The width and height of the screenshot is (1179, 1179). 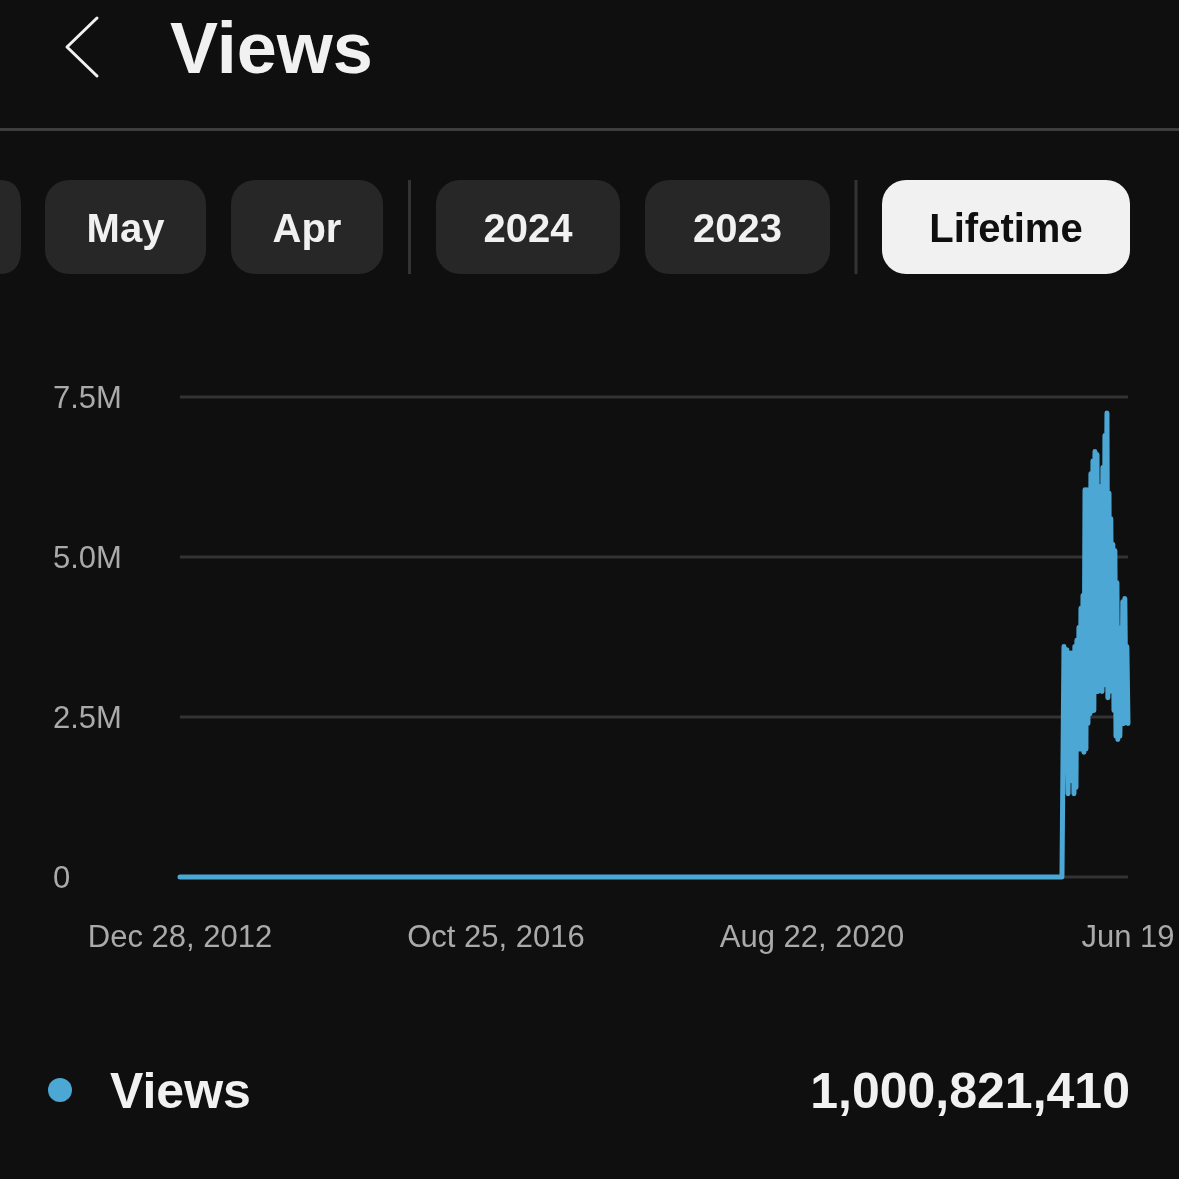 What do you see at coordinates (812, 936) in the screenshot?
I see `x-tick-label: Aug 22, 2020` at bounding box center [812, 936].